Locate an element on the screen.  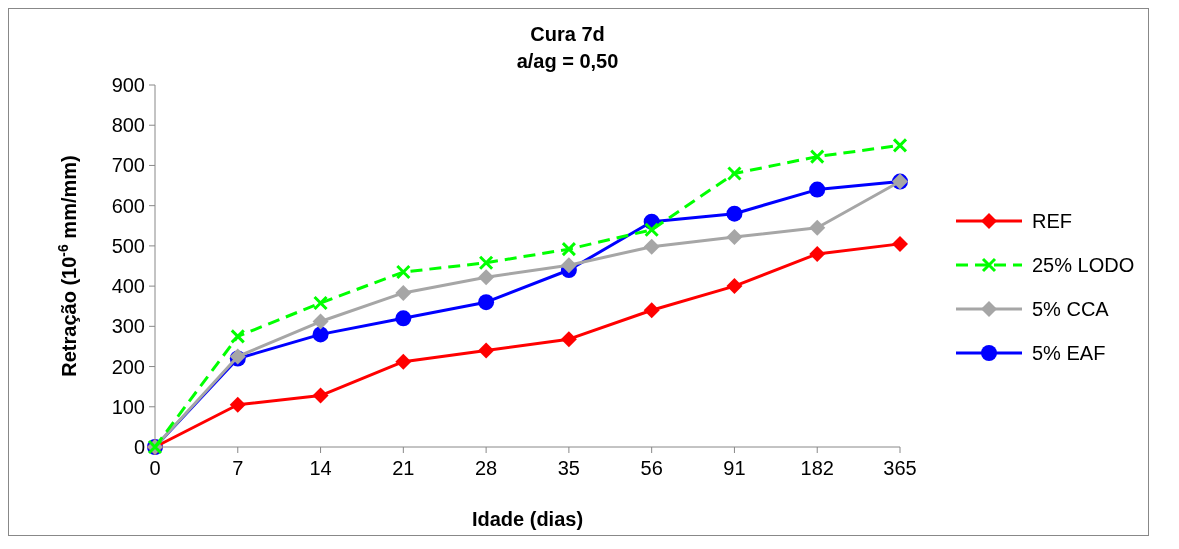
y-tick-label: 700 is located at coordinates (128, 165).